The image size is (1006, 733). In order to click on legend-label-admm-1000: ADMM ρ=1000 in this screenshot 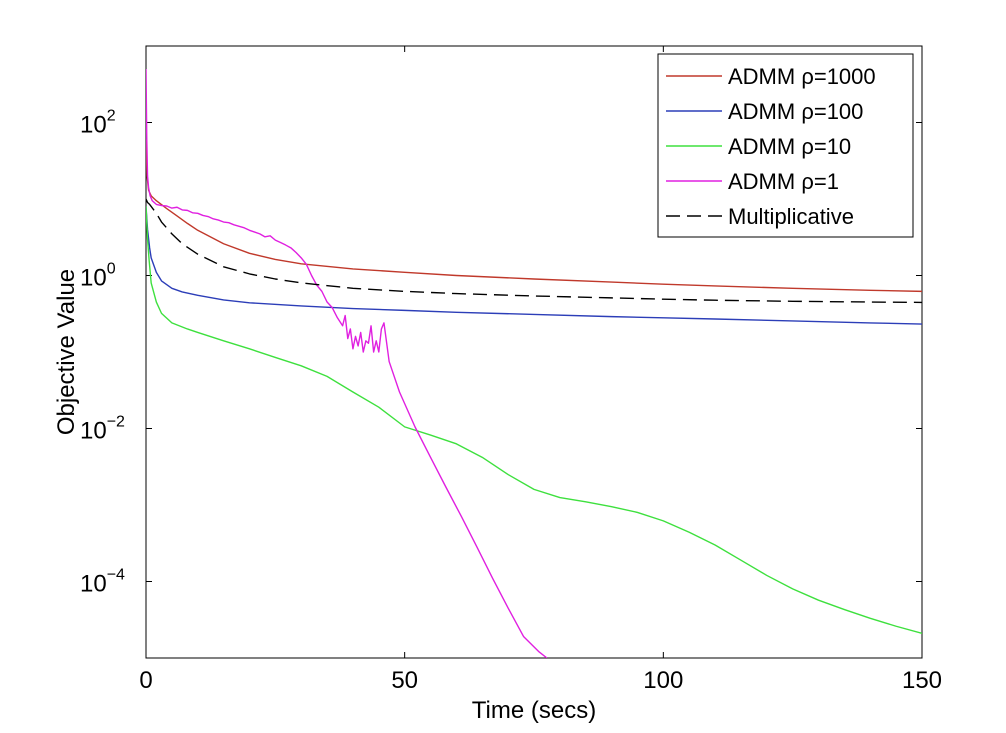, I will do `click(802, 76)`.